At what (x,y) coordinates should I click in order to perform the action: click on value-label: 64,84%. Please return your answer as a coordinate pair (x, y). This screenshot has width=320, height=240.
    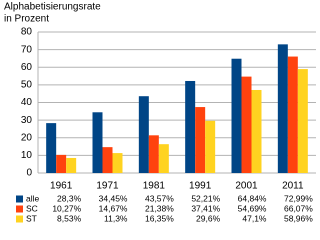
    Looking at the image, I should click on (252, 198).